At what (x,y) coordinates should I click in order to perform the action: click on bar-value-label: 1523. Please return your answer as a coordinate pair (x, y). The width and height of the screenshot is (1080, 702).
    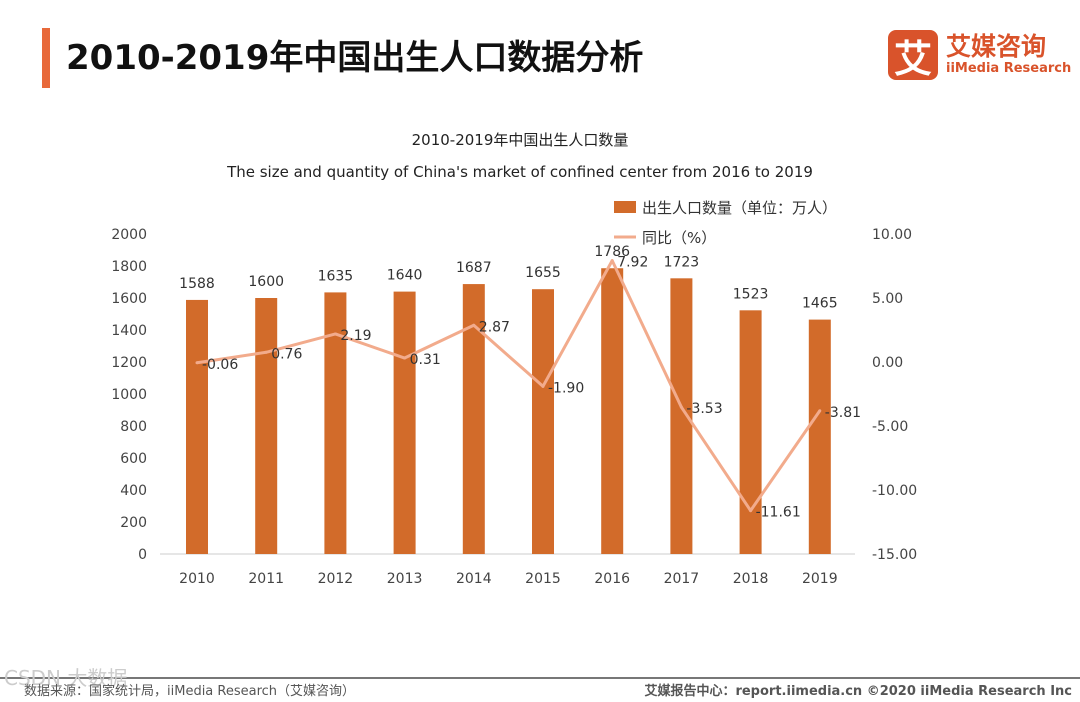
    Looking at the image, I should click on (751, 294).